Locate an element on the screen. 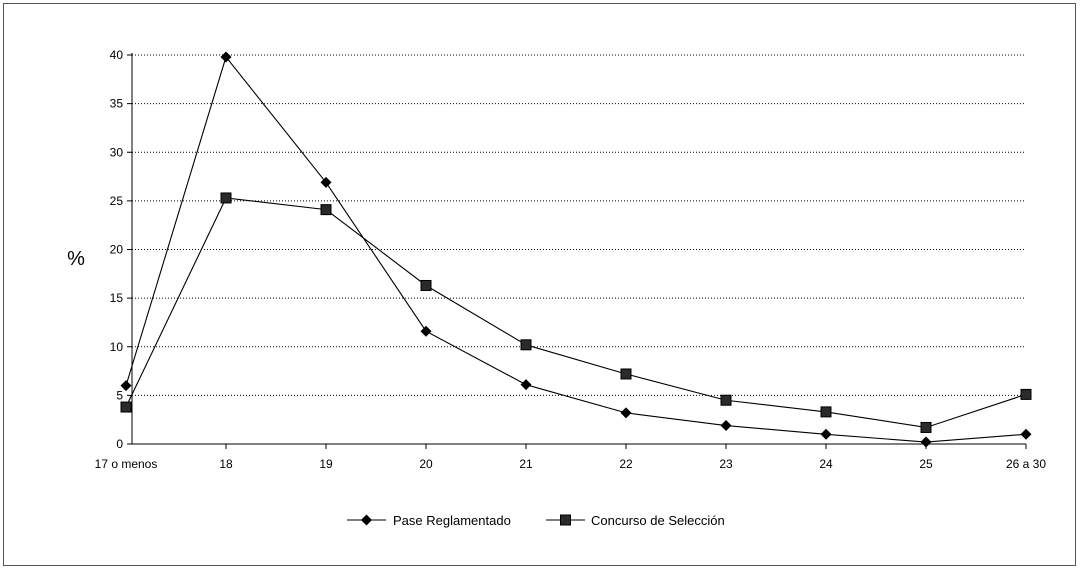 The height and width of the screenshot is (572, 1082). y-tick-label: 30 is located at coordinates (117, 152).